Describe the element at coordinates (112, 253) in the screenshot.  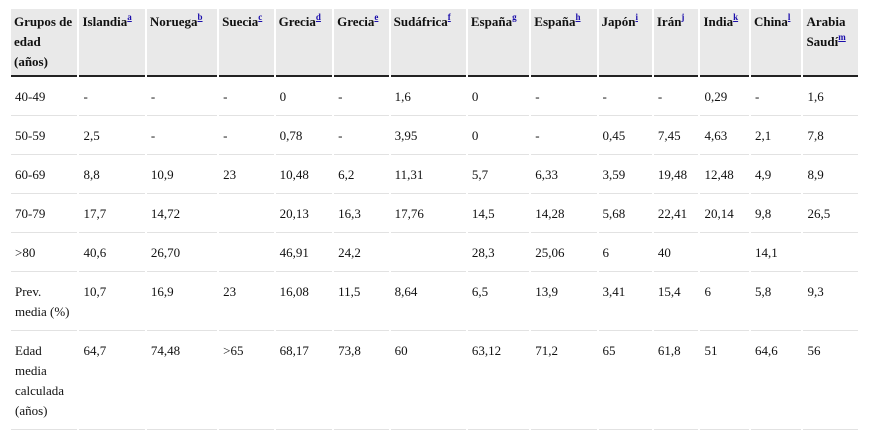
I see `table-cell: 40,6` at that location.